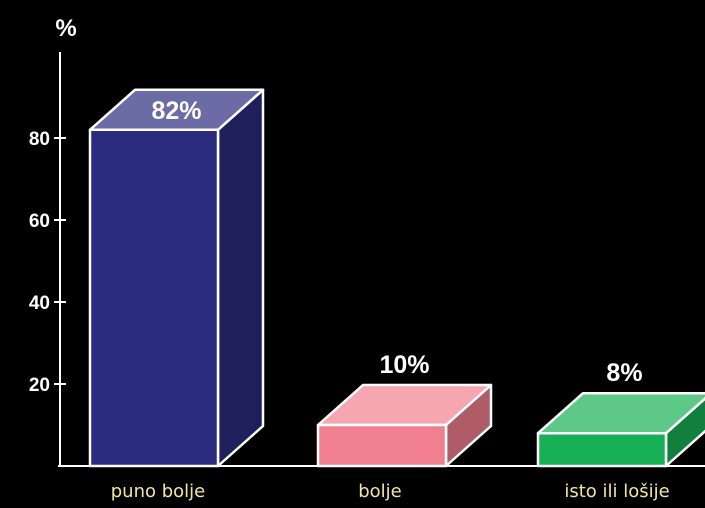  I want to click on y-ticks: 20 40 60 80, so click(47, 262).